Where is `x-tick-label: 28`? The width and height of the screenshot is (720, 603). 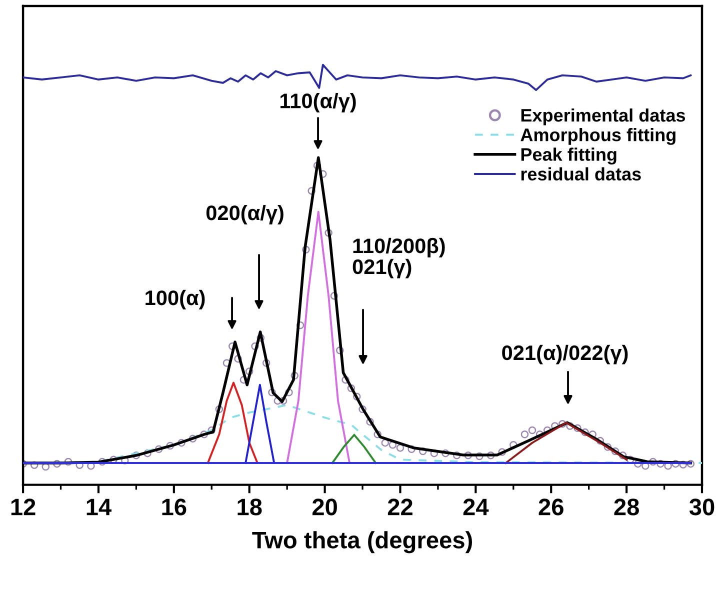 x-tick-label: 28 is located at coordinates (626, 507).